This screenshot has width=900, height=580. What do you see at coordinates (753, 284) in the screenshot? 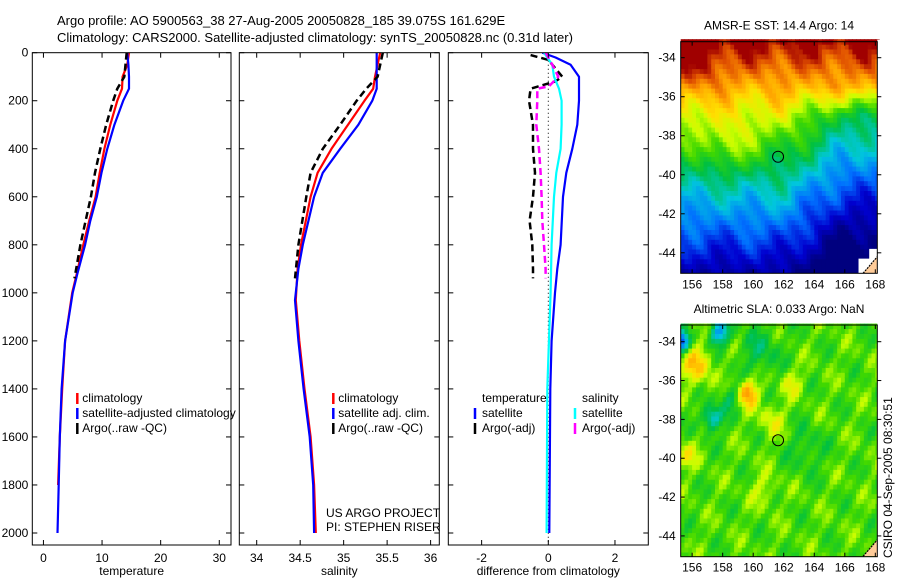
I see `lon-tick-label: 160` at bounding box center [753, 284].